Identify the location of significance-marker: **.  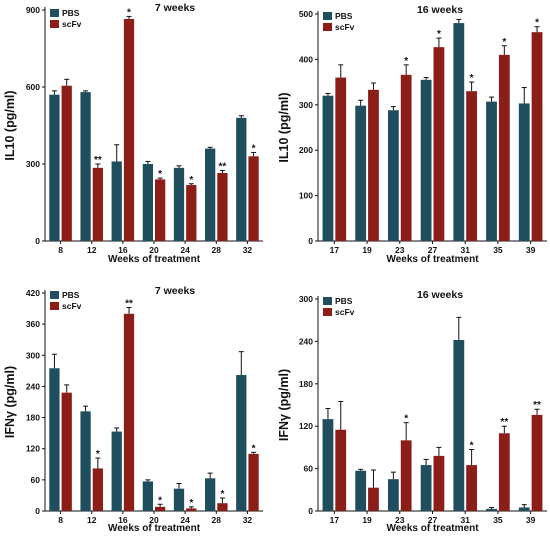
(223, 166).